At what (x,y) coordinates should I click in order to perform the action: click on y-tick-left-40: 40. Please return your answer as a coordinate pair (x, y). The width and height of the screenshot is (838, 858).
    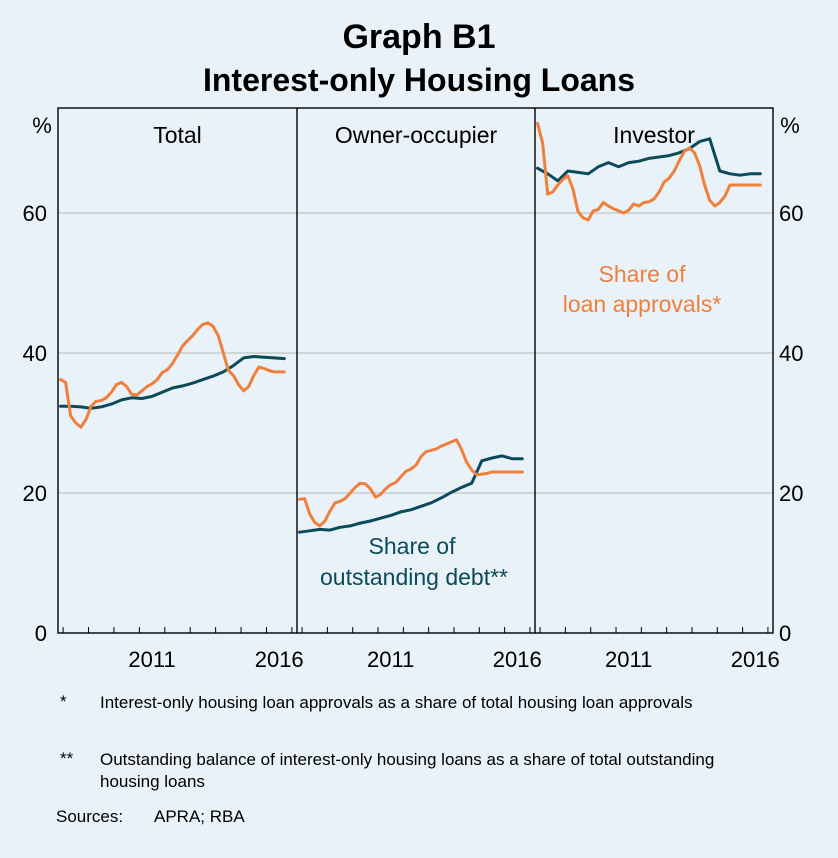
    Looking at the image, I should click on (35, 353).